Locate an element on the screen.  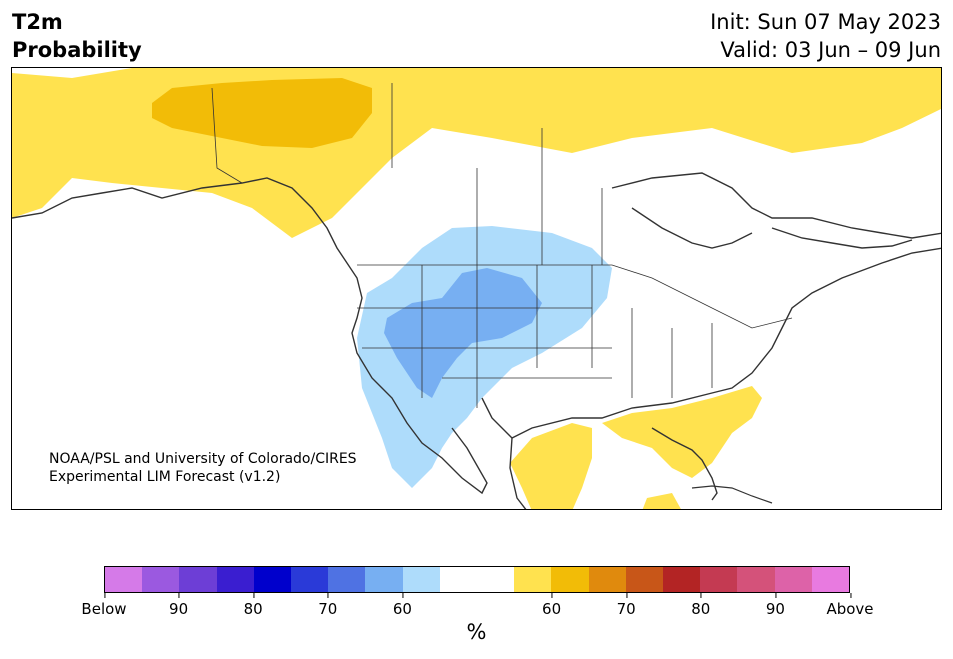
colorbar-ticks: Below 90 80 70 60 60 70 80 90 Above is located at coordinates (477, 608).